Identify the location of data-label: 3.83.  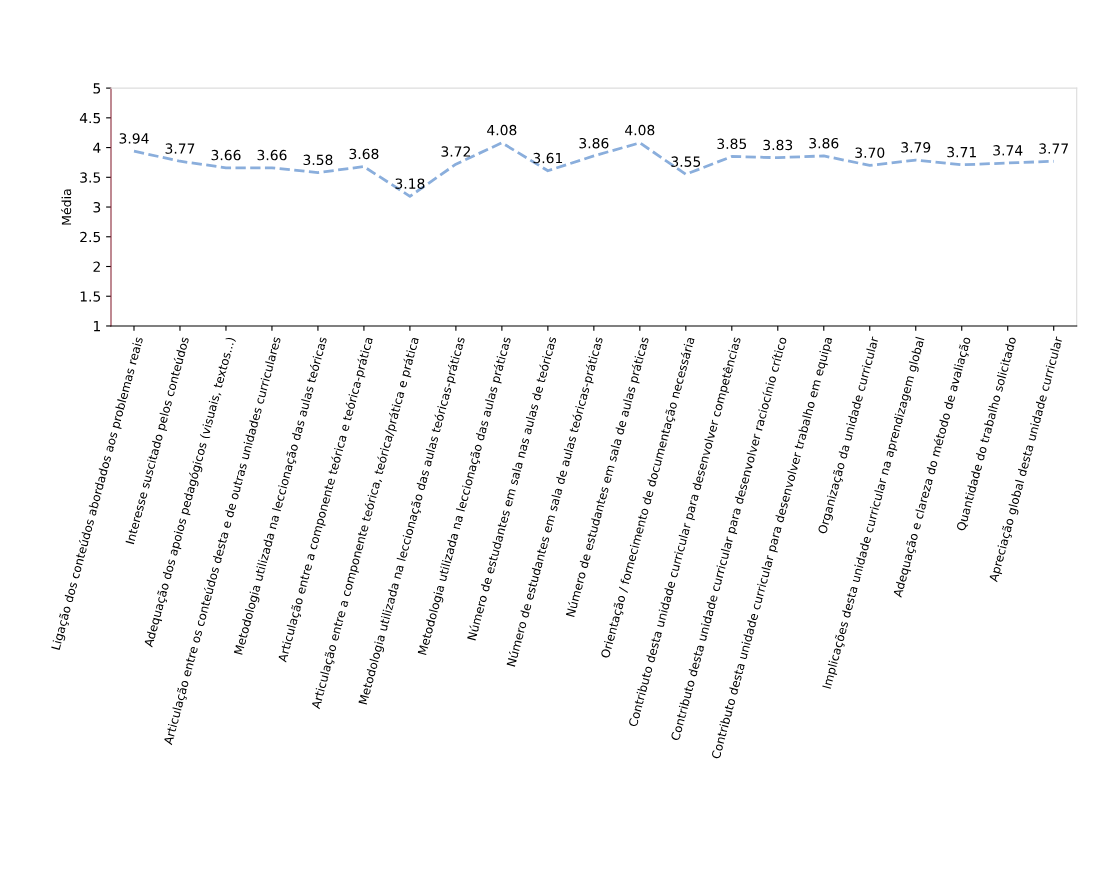
(778, 145).